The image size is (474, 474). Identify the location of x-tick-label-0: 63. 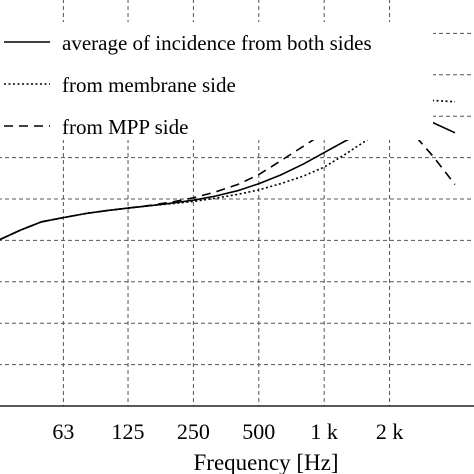
(63, 431).